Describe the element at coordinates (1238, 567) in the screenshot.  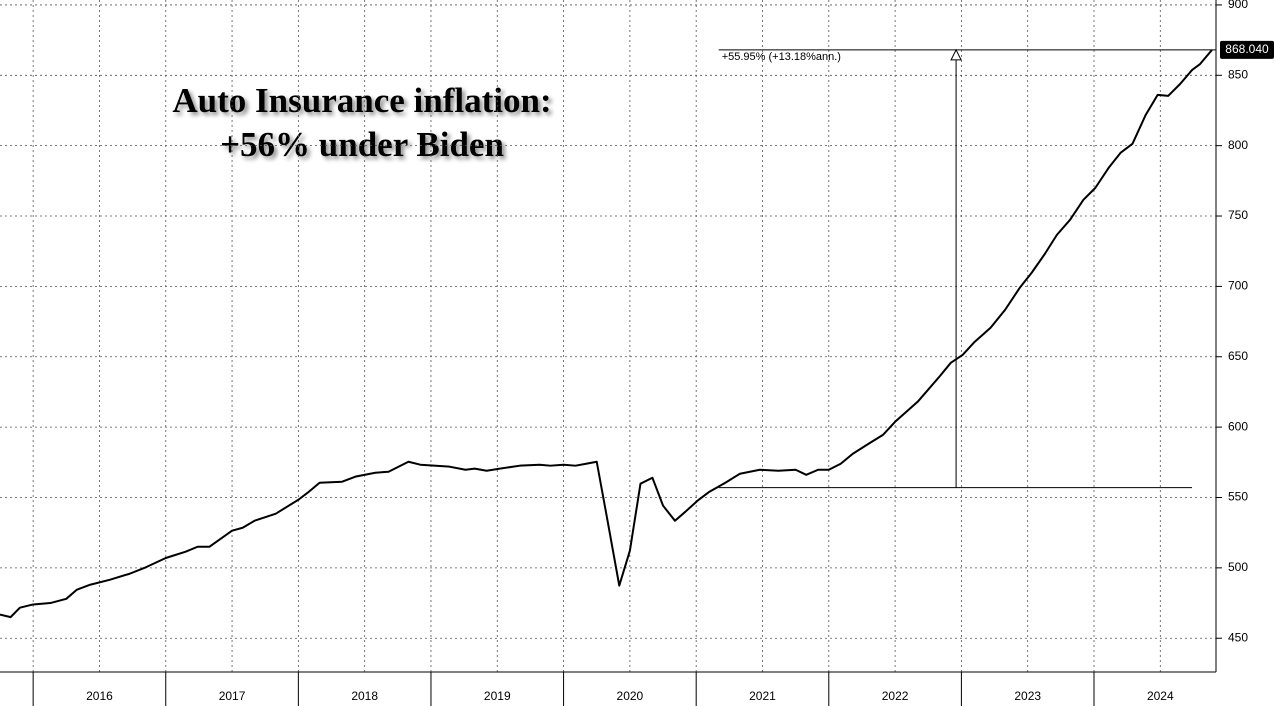
I see `y-tick-label: 500` at that location.